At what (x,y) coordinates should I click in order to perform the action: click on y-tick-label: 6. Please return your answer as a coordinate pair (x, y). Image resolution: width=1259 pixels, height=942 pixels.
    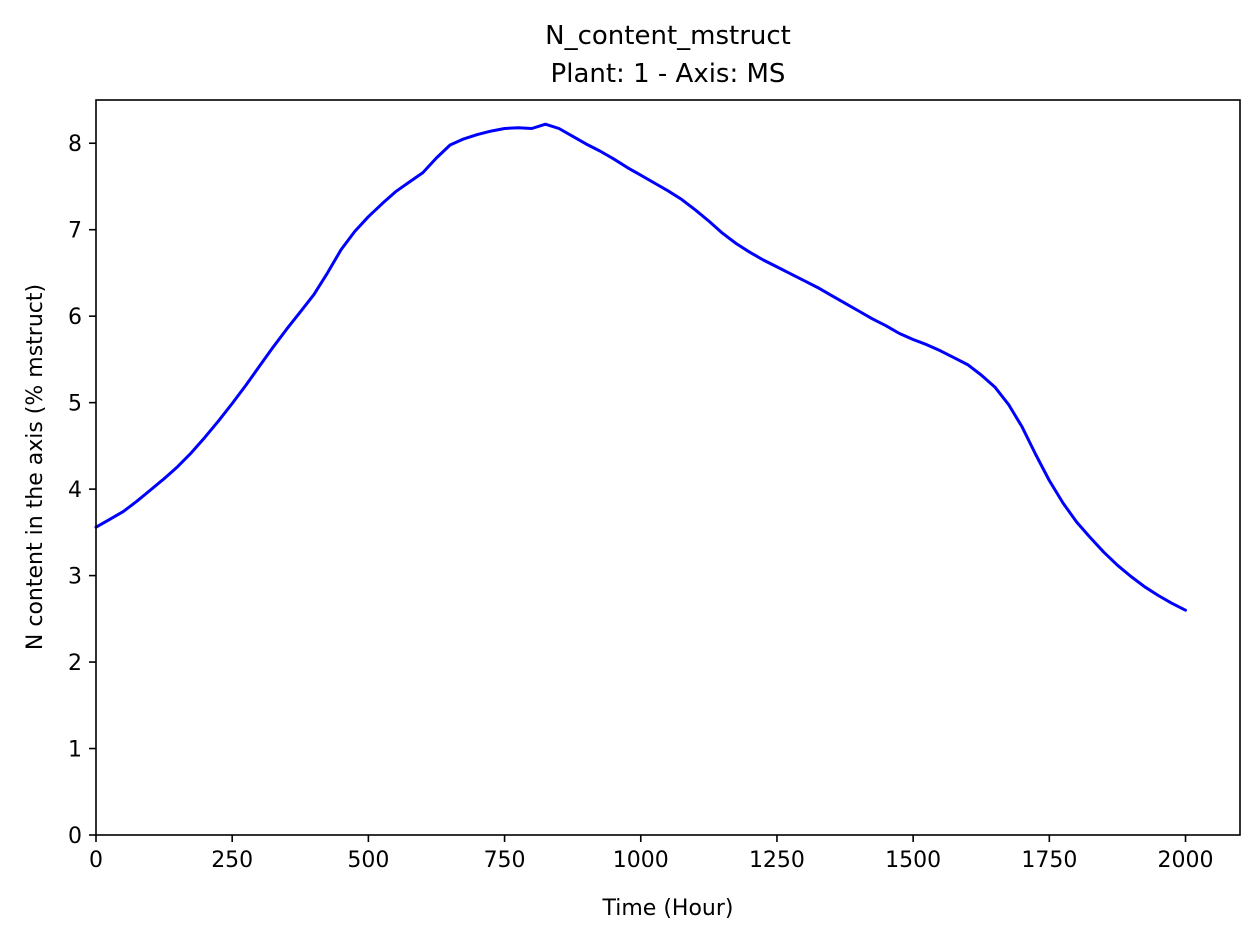
    Looking at the image, I should click on (75, 317).